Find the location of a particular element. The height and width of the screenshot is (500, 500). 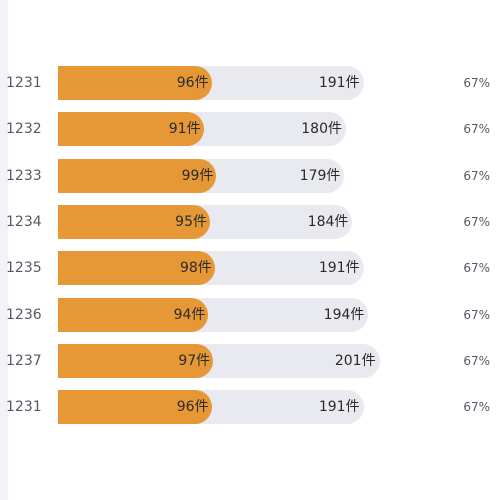

category-label: 1235 is located at coordinates (24, 268).